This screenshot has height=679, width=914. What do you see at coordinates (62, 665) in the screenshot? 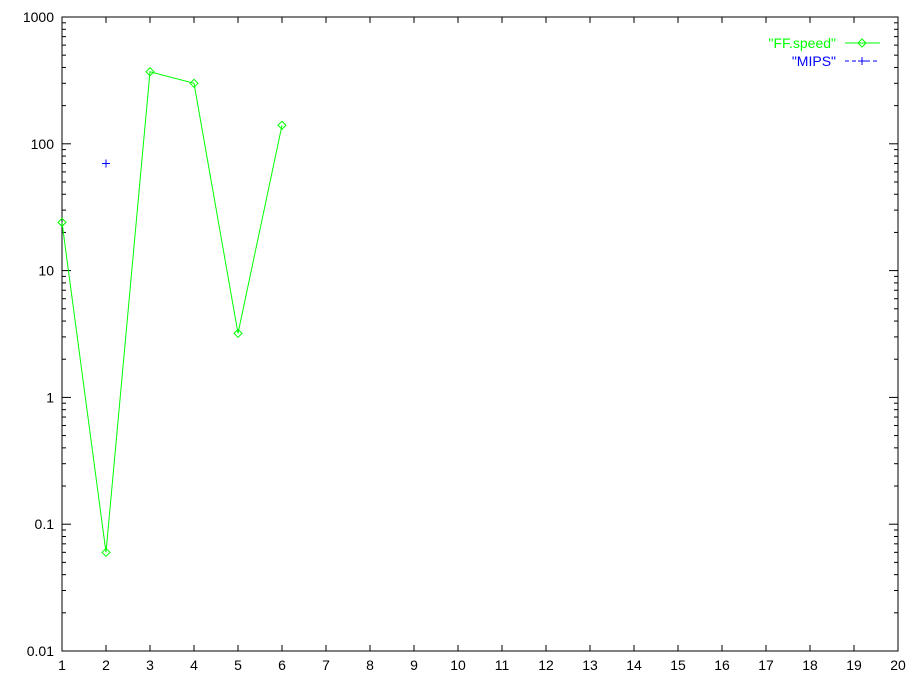
I see `x-tick-label: 1` at bounding box center [62, 665].